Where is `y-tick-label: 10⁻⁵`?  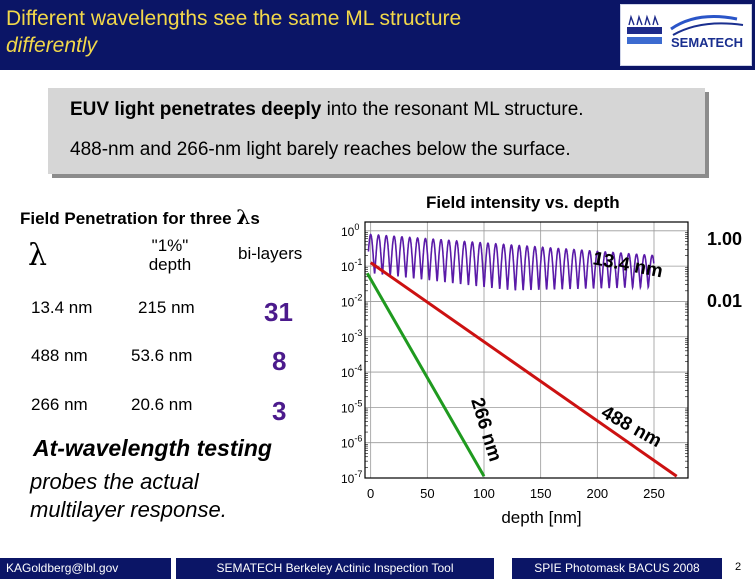 y-tick-label: 10⁻⁵ is located at coordinates (351, 406).